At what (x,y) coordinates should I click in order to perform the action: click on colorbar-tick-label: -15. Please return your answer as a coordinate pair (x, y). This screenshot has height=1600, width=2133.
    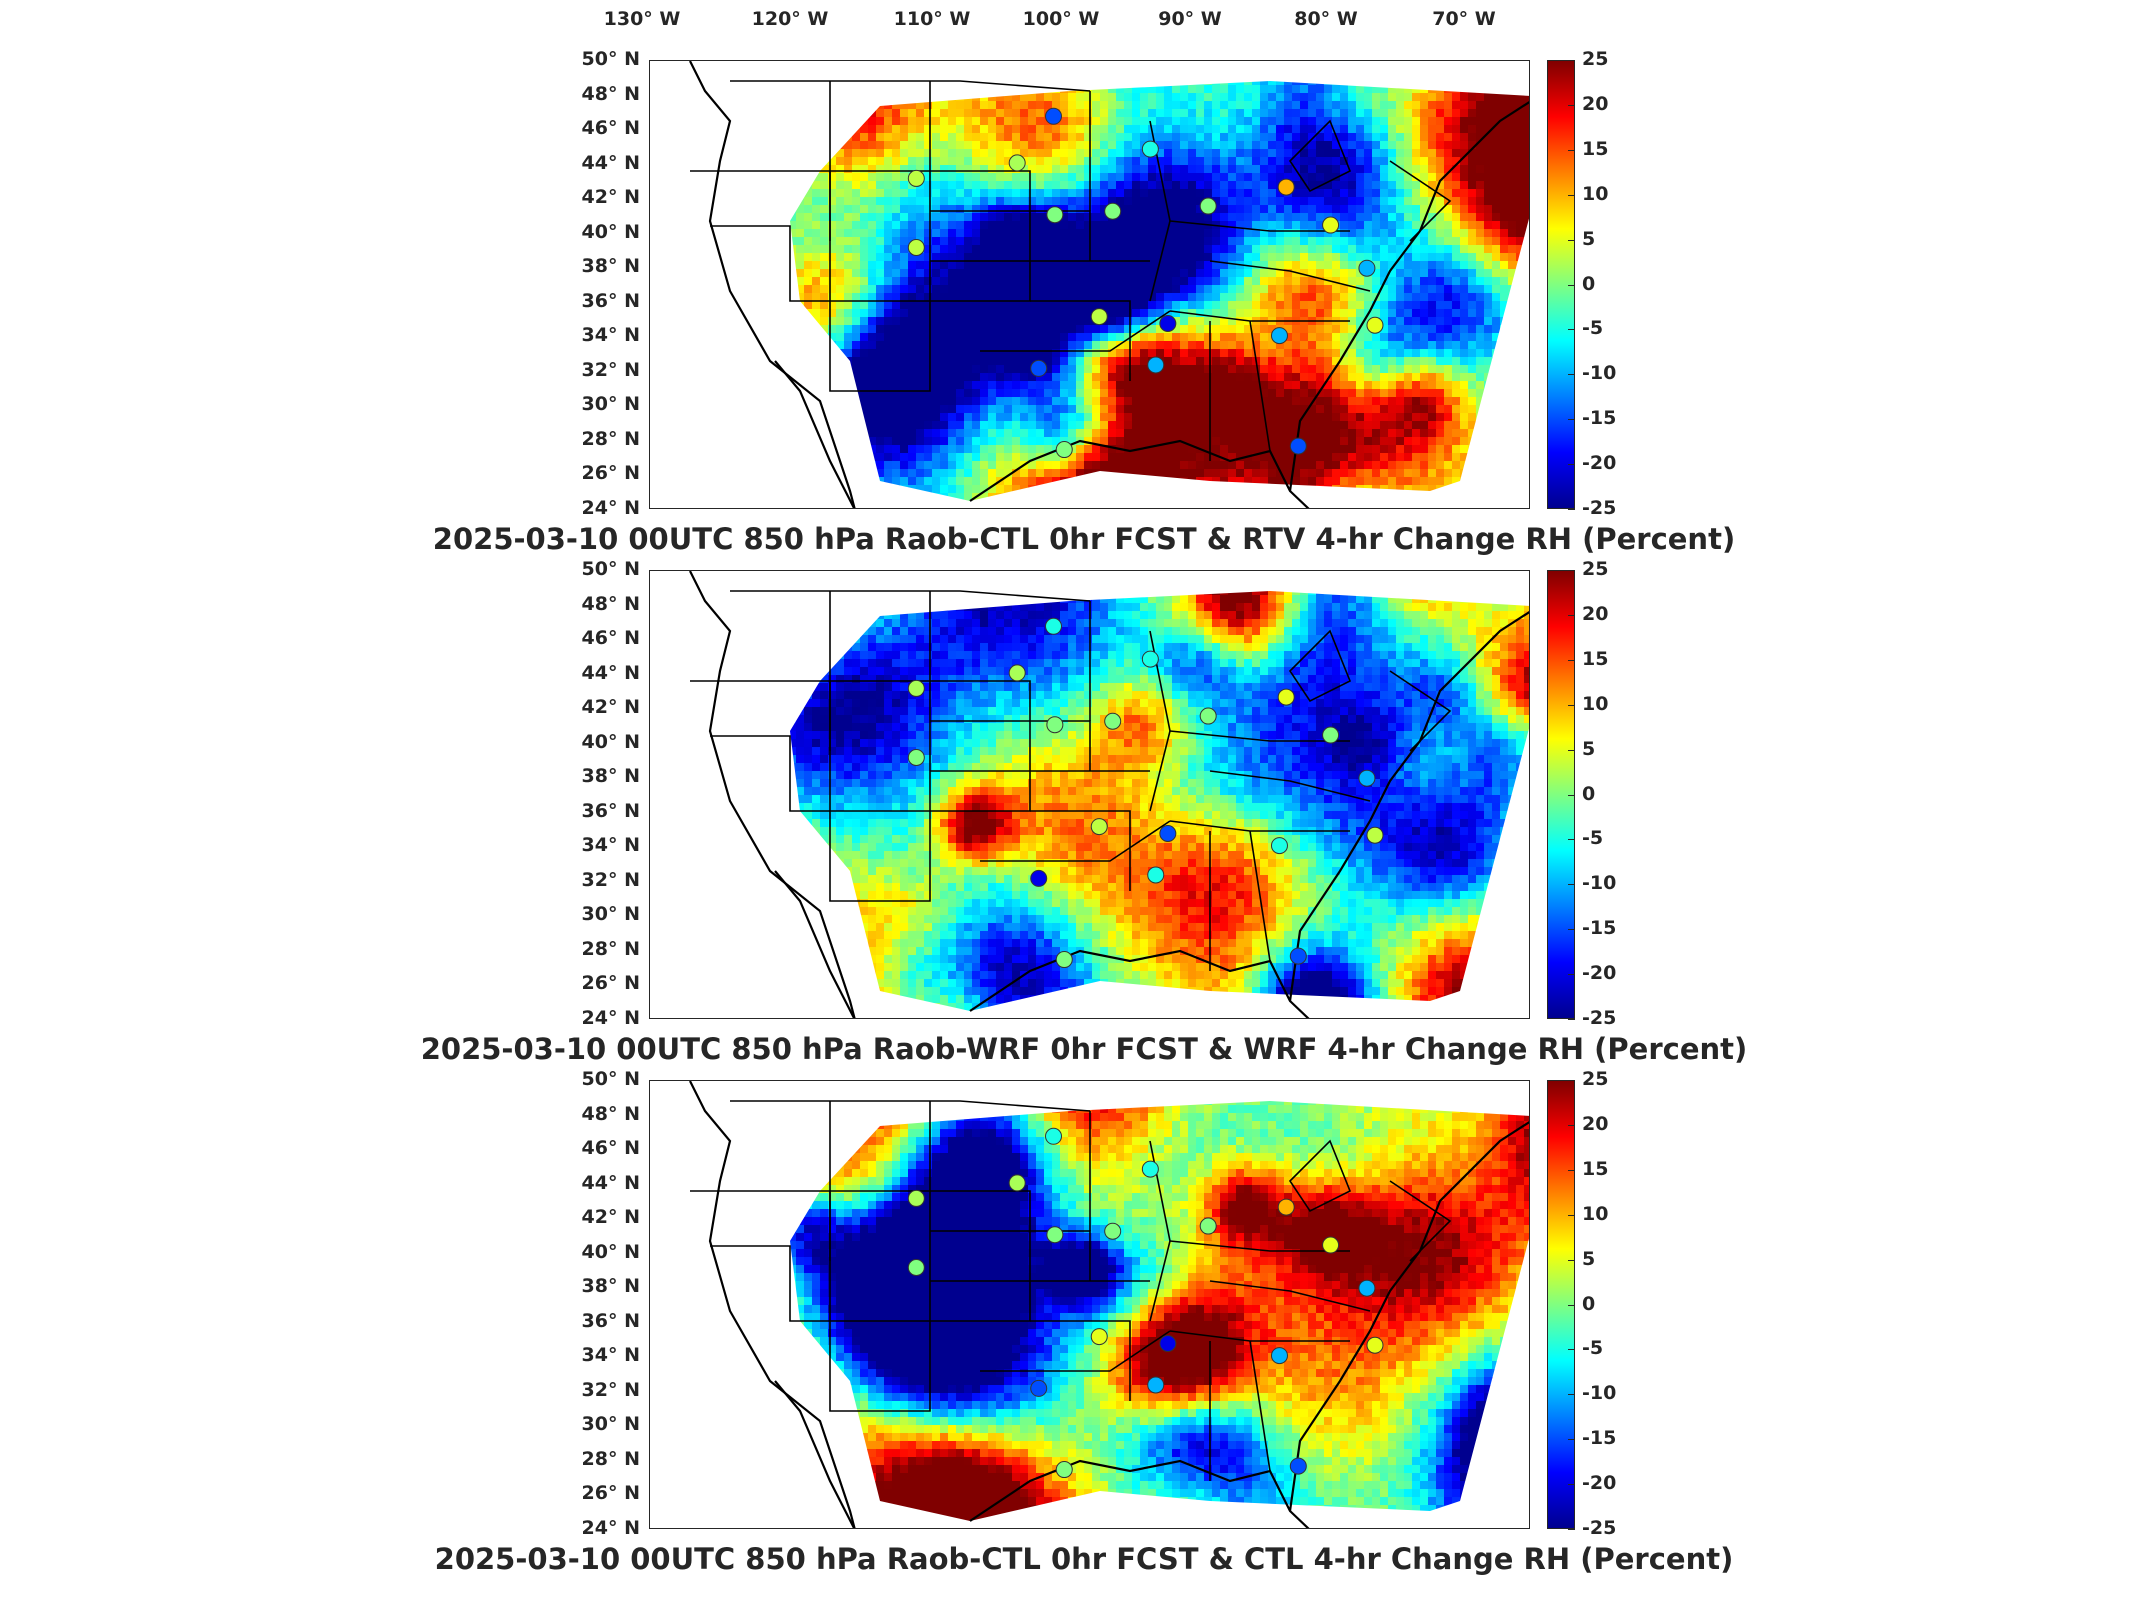
    Looking at the image, I should click on (1599, 1438).